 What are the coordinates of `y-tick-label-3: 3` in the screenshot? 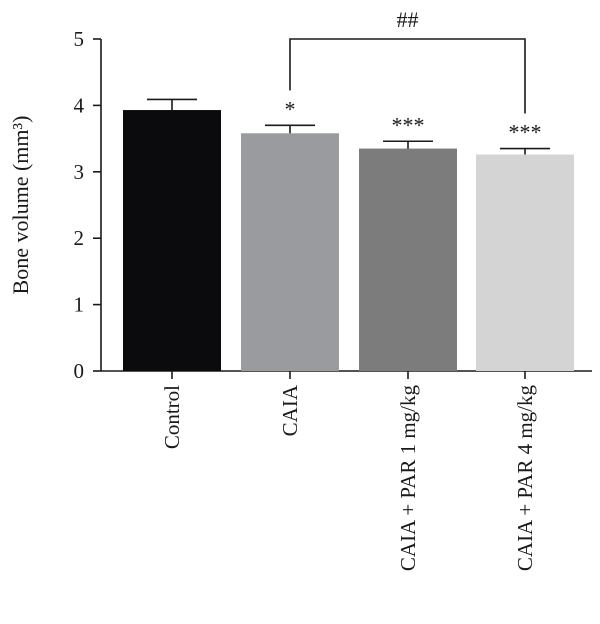 It's located at (79, 172).